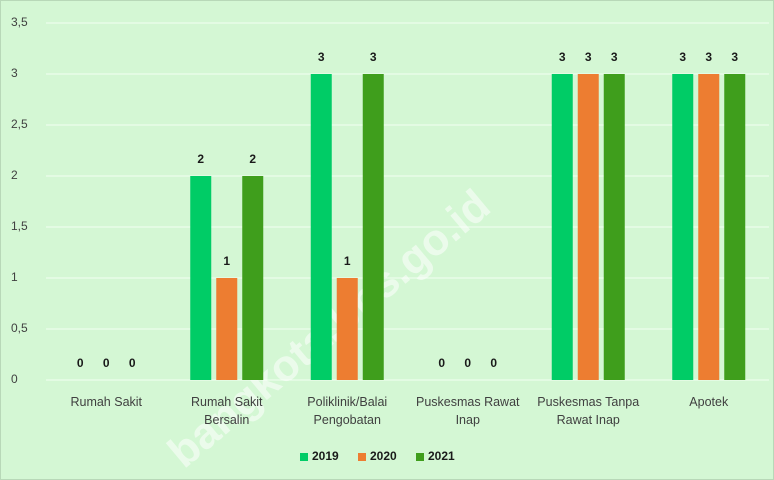  I want to click on y-tick-label: 3, so click(14, 73).